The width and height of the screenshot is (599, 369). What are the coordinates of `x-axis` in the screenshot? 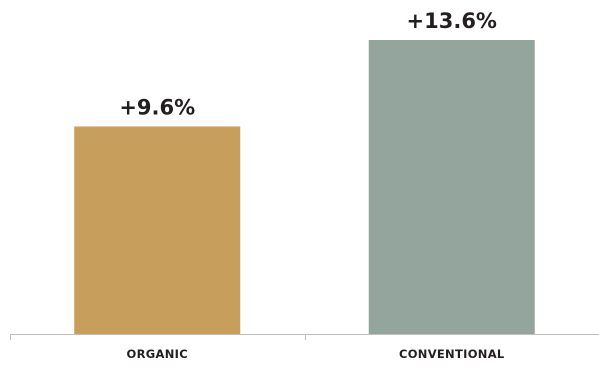 It's located at (304, 337).